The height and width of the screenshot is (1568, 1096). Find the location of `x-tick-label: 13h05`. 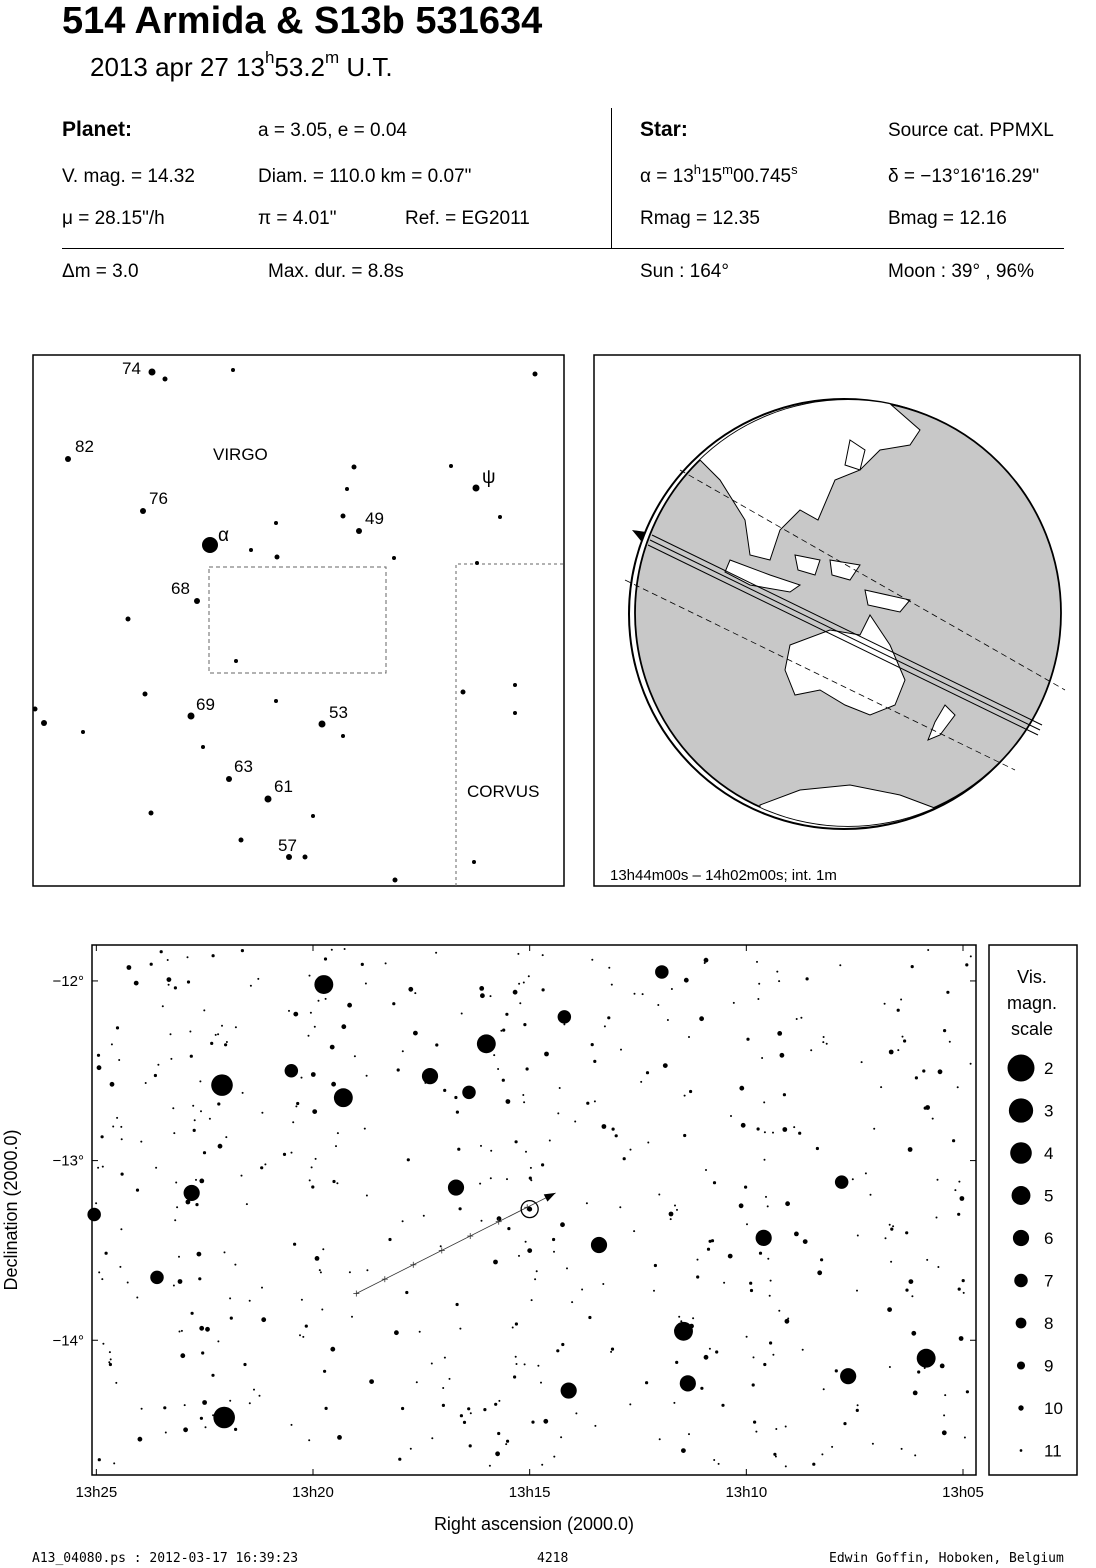

x-tick-label: 13h05 is located at coordinates (963, 1492).